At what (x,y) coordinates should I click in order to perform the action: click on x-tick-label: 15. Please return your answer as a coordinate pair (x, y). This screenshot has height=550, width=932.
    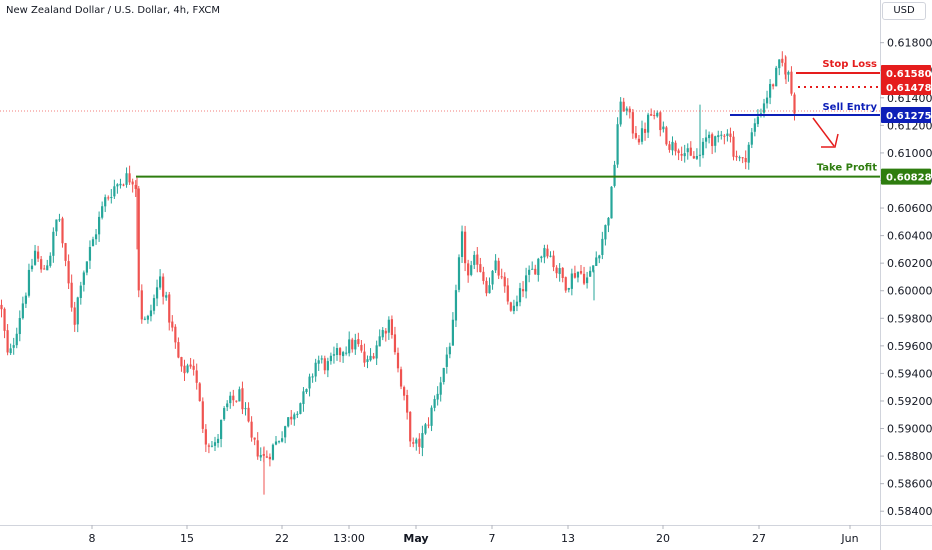
    Looking at the image, I should click on (187, 538).